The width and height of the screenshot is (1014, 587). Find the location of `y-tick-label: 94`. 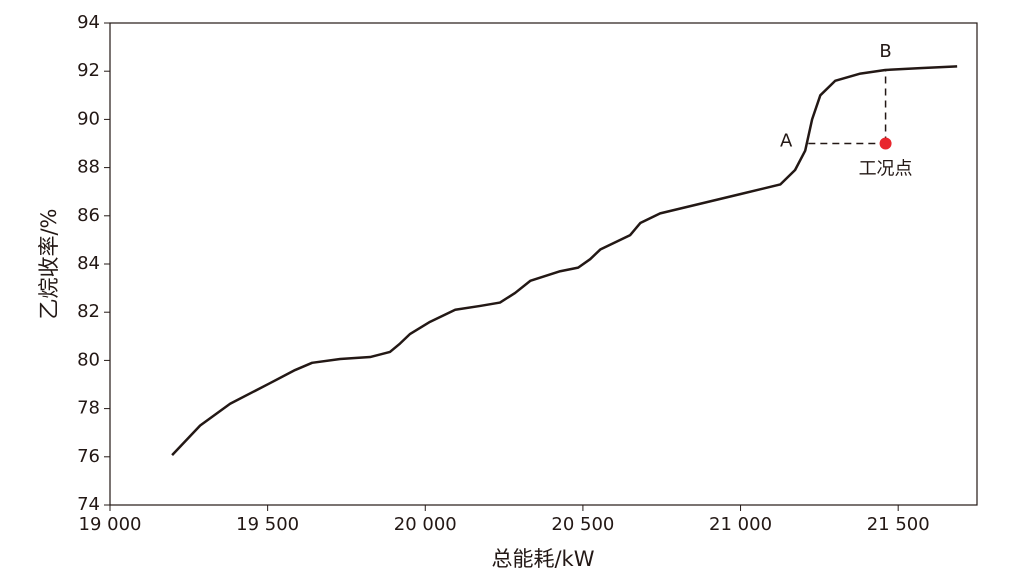

y-tick-label: 94 is located at coordinates (88, 22).